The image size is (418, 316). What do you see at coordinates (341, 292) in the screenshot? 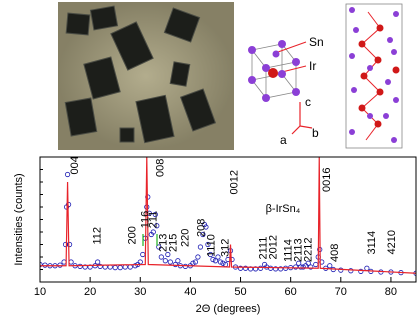
I see `x-tick-label: 70` at bounding box center [341, 292].